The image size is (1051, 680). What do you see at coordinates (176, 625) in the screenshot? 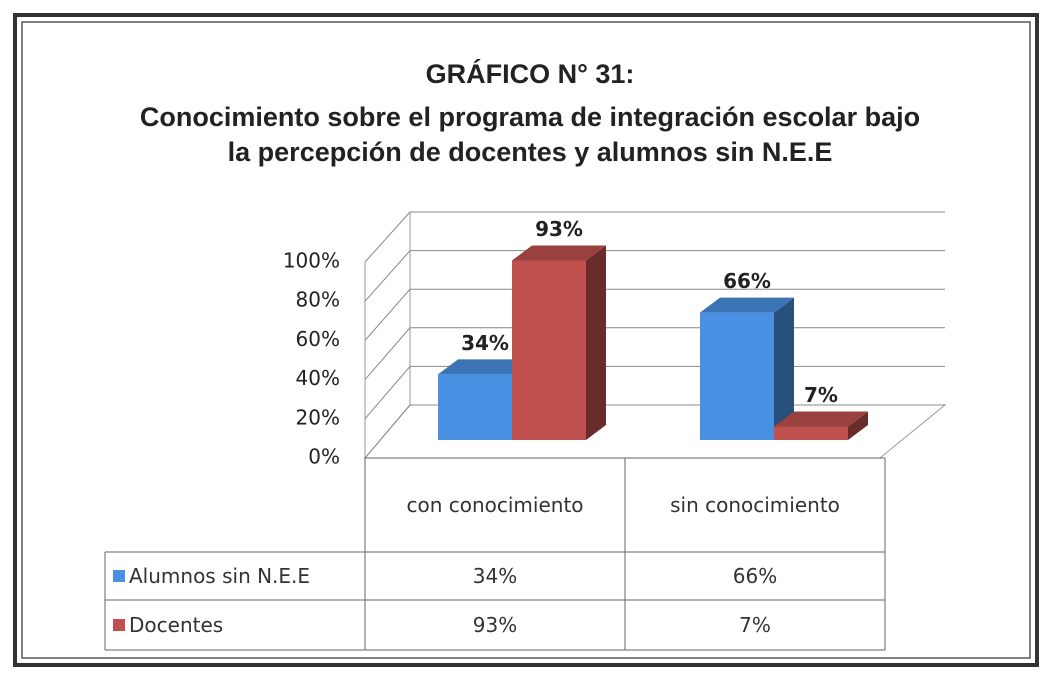
I see `legend-label: Docentes` at bounding box center [176, 625].